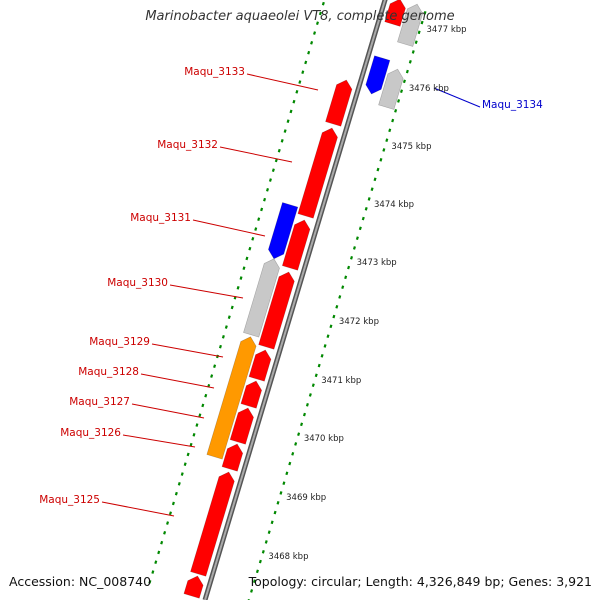 This screenshot has height=600, width=600. Describe the element at coordinates (411, 147) in the screenshot. I see `ruler-label: 3475 kbp` at that location.